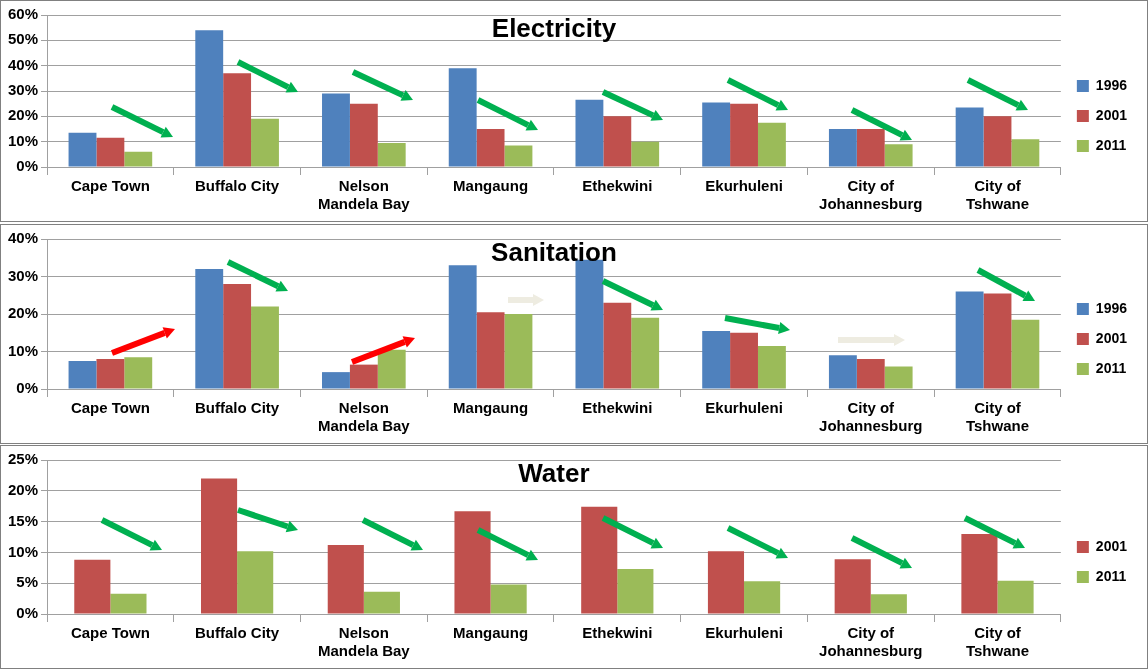 The width and height of the screenshot is (1148, 670). What do you see at coordinates (23, 459) in the screenshot?
I see `y-tick-label: 25%` at bounding box center [23, 459].